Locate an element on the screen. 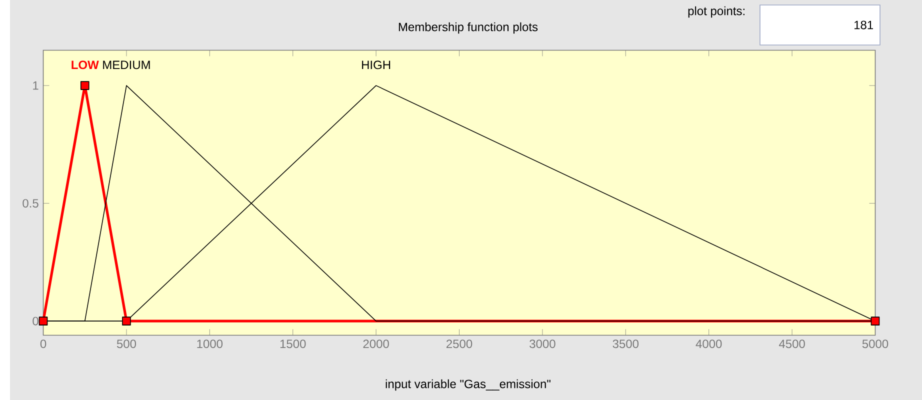 Image resolution: width=922 pixels, height=400 pixels. x-tick-label: 3500 is located at coordinates (625, 344).